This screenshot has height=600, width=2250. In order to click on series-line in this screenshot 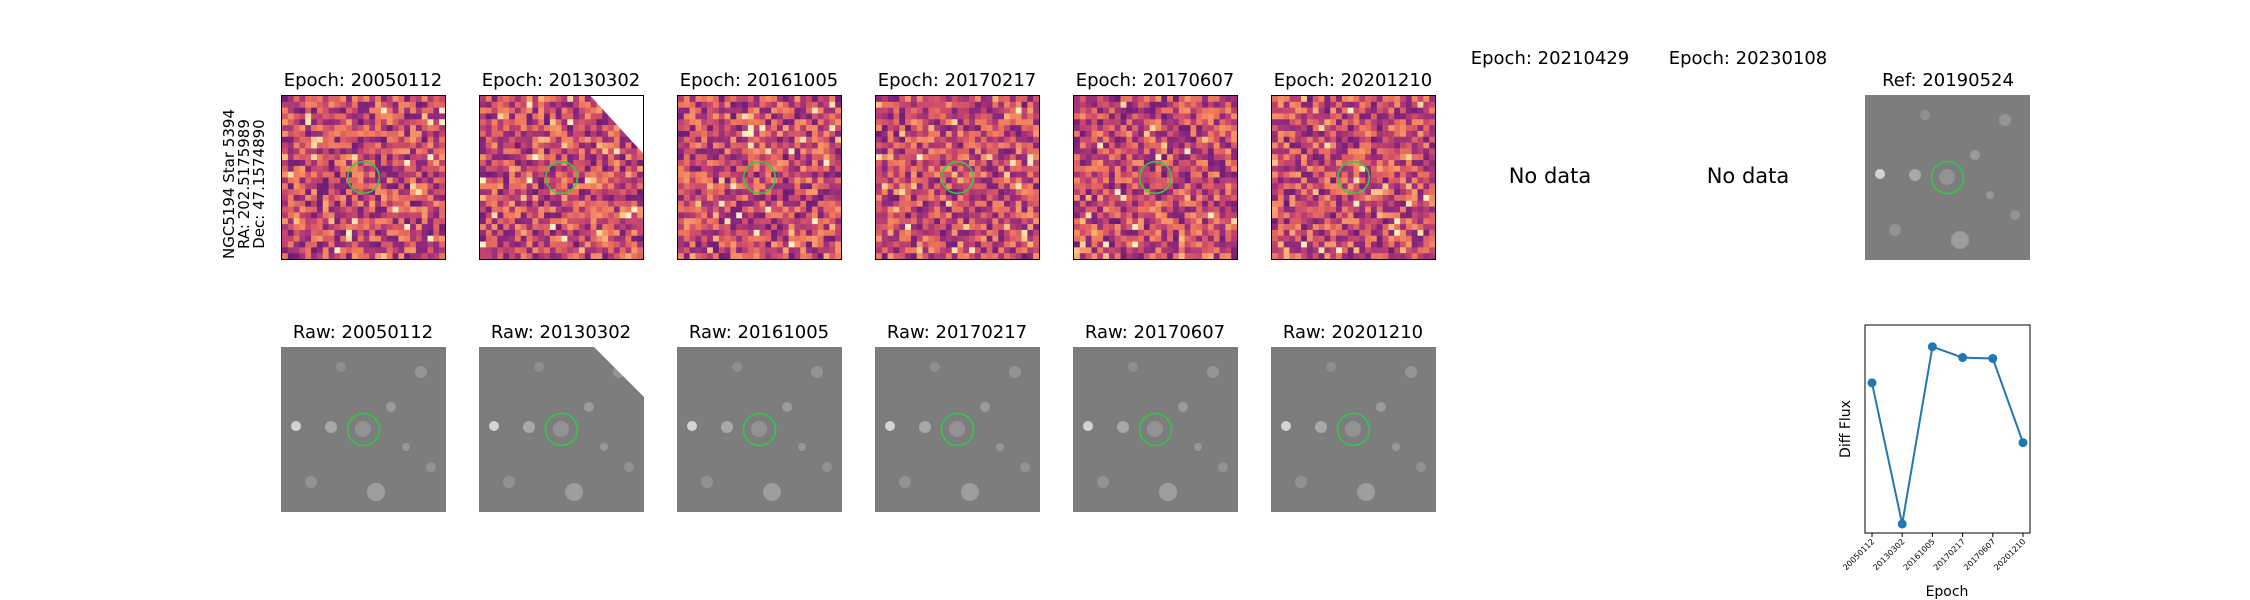, I will do `click(1947, 435)`.